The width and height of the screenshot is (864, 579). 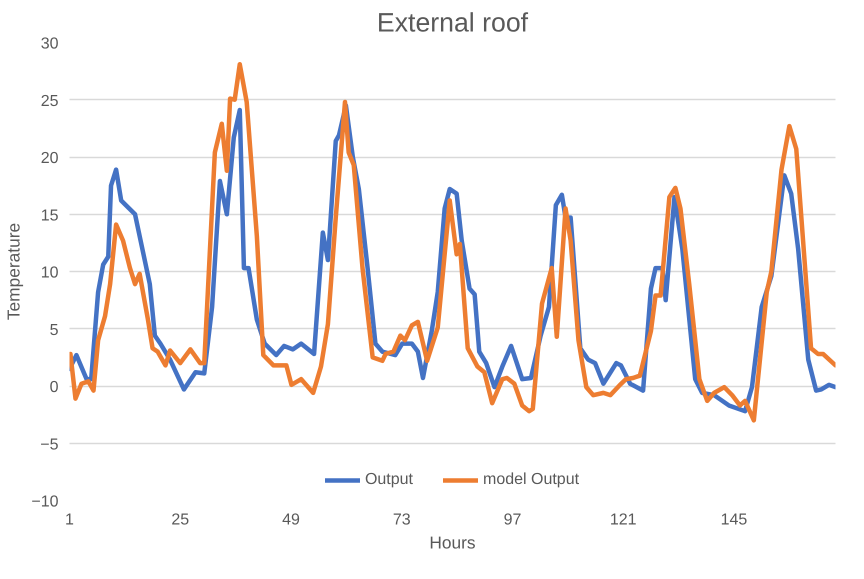 What do you see at coordinates (452, 542) in the screenshot?
I see `x-axis-title: Hours` at bounding box center [452, 542].